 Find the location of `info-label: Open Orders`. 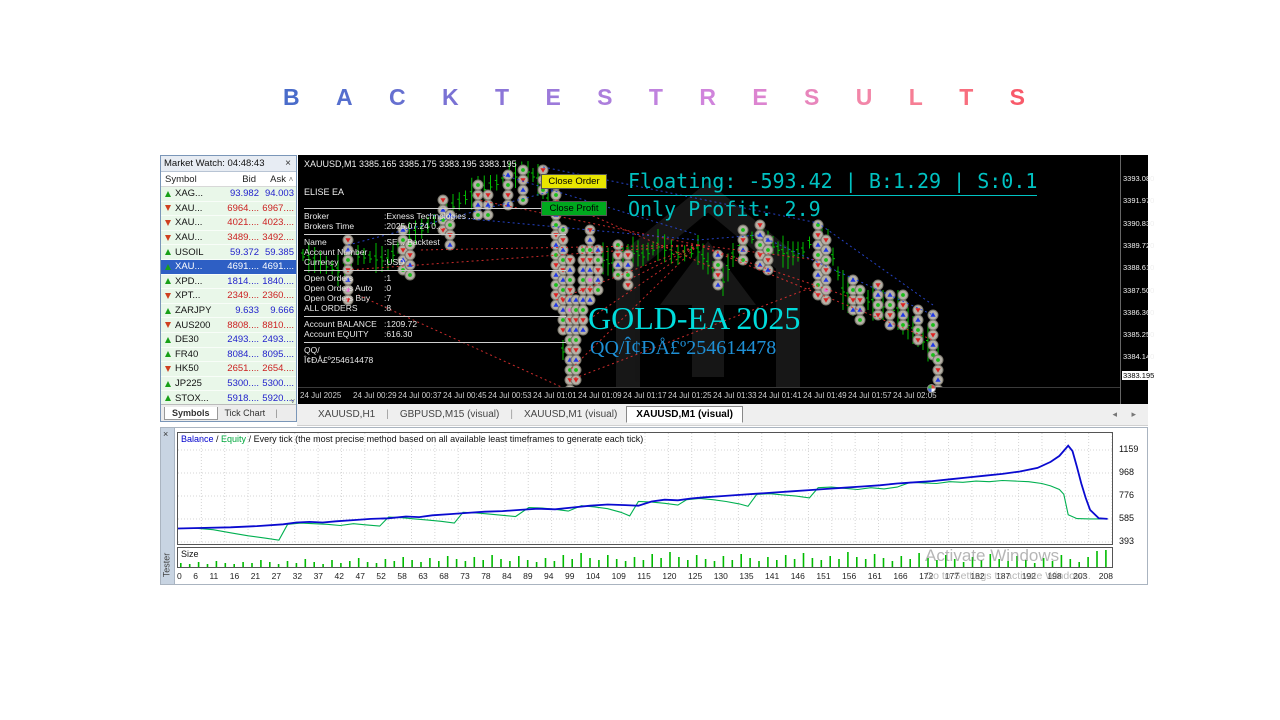

info-label: Open Orders is located at coordinates (329, 278).